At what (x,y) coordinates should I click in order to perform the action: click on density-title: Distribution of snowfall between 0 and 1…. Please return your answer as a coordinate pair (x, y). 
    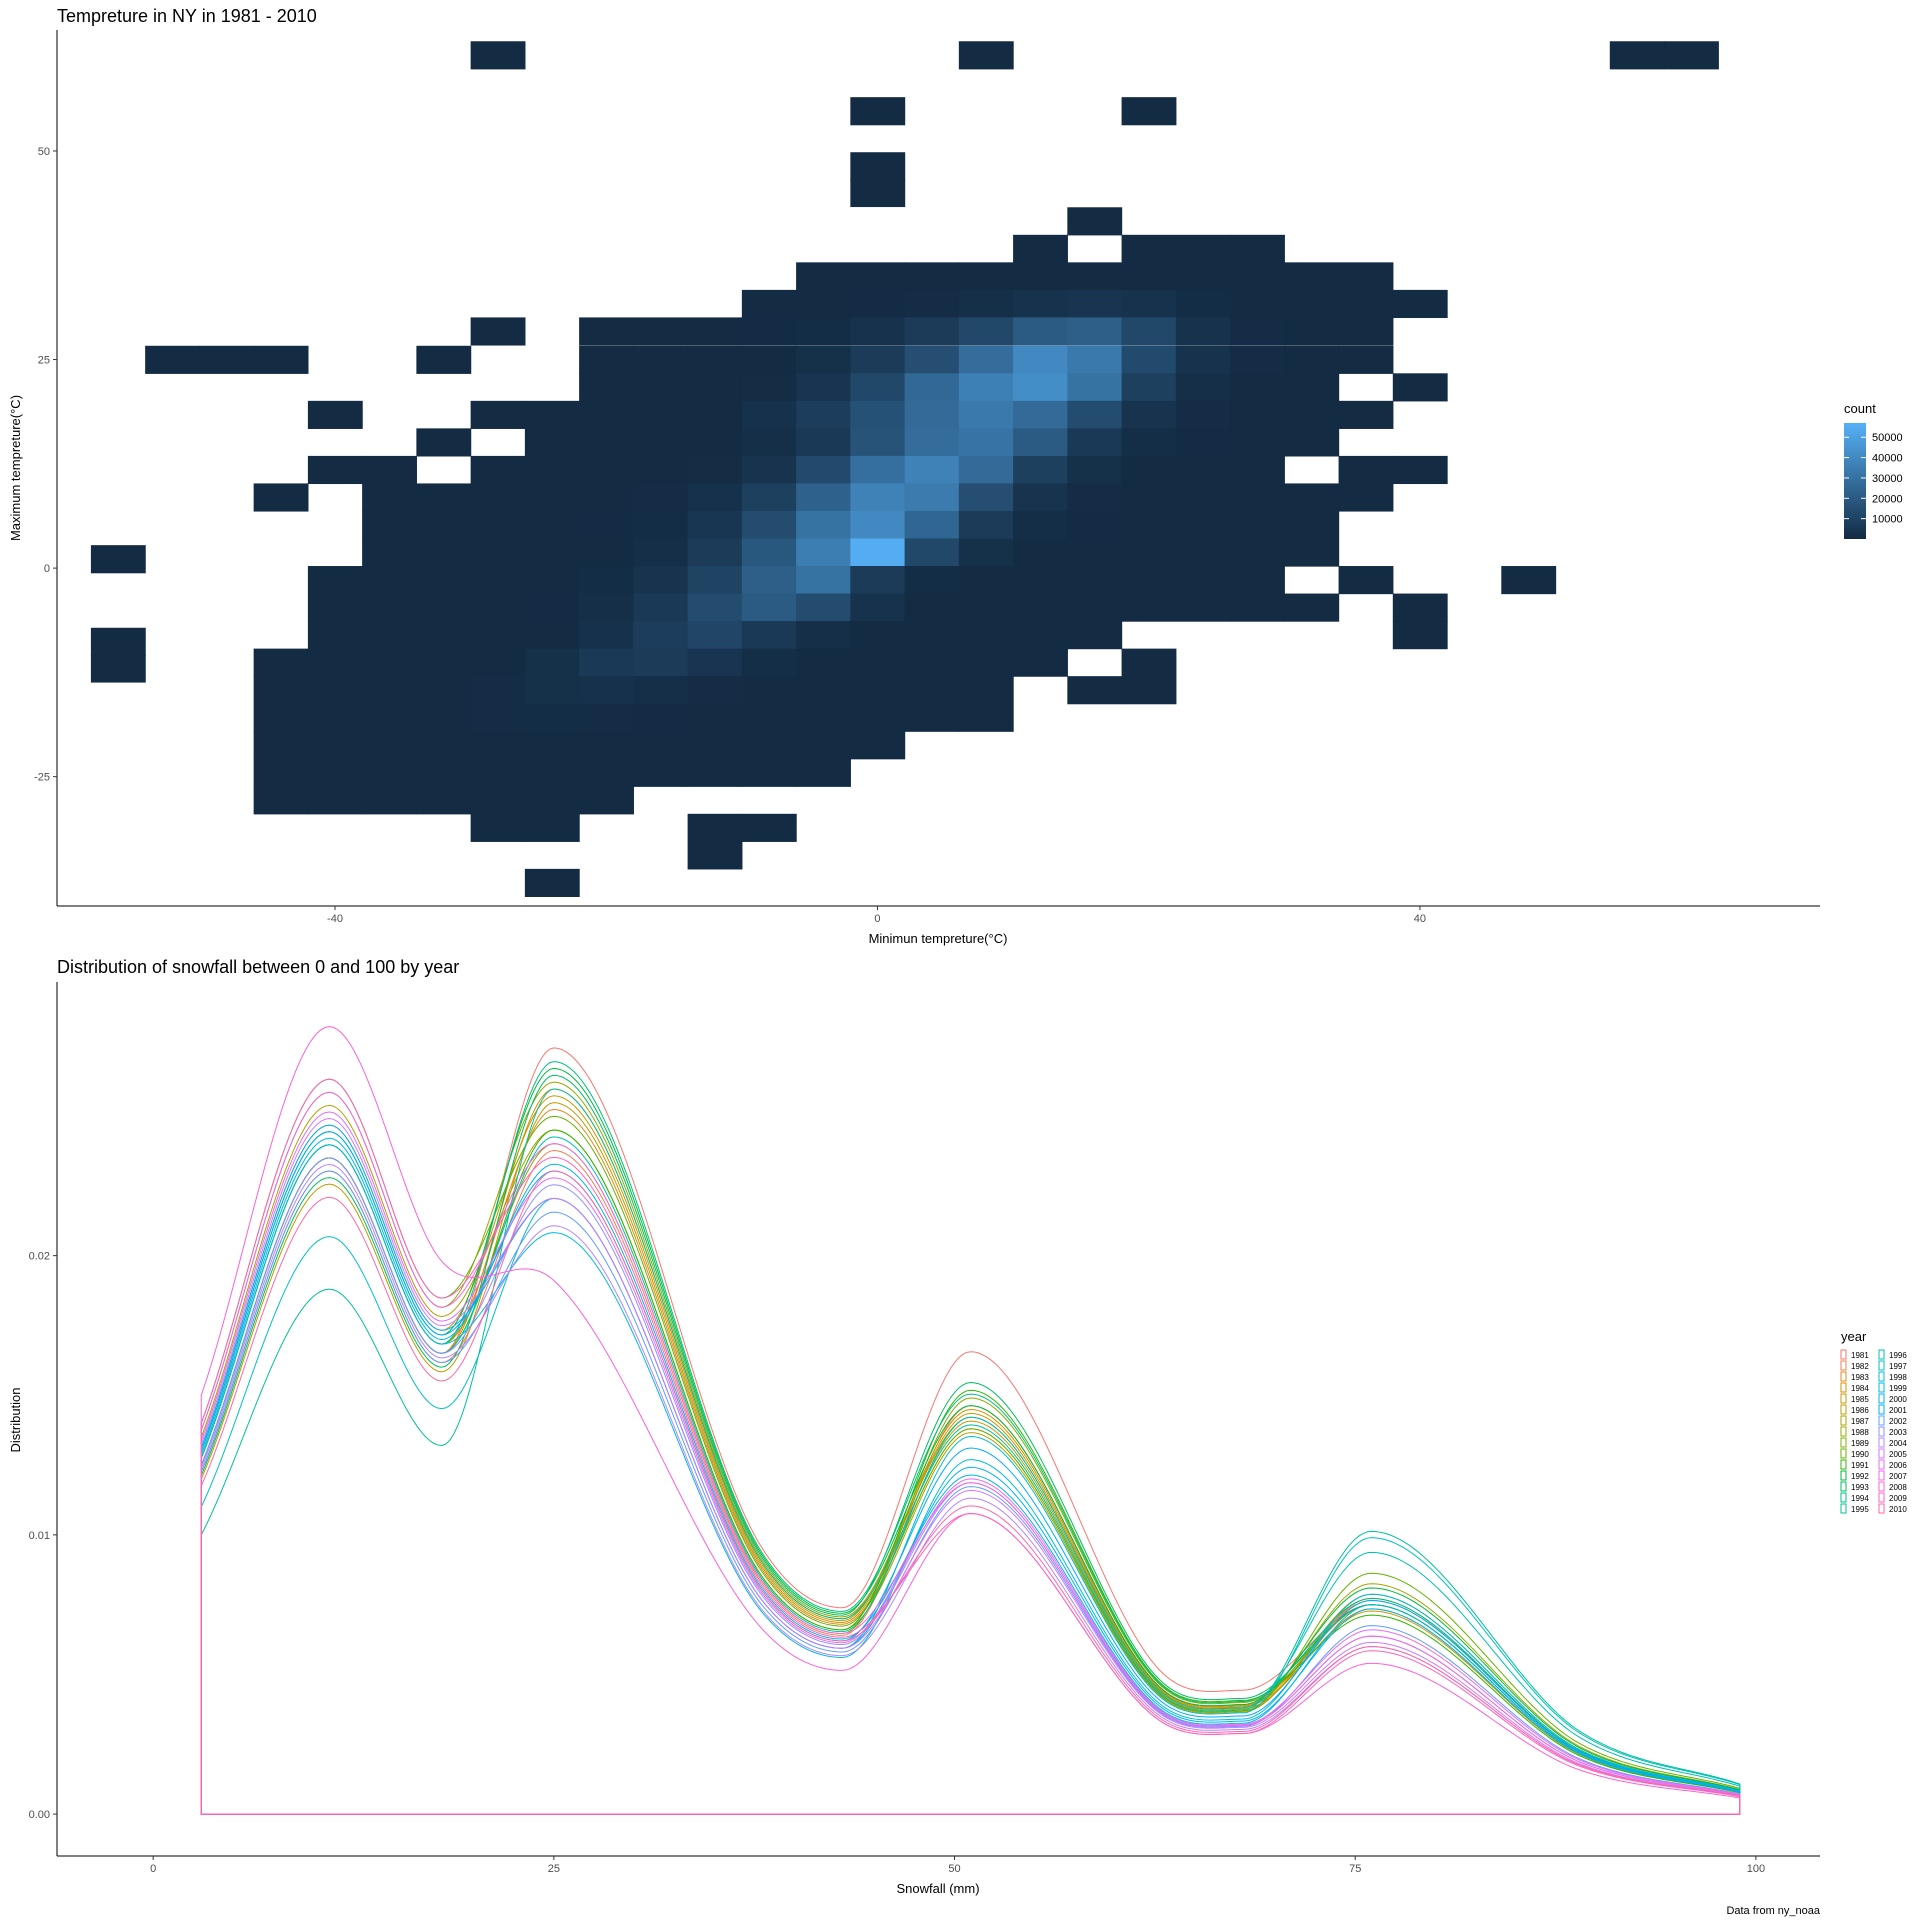
    Looking at the image, I should click on (258, 967).